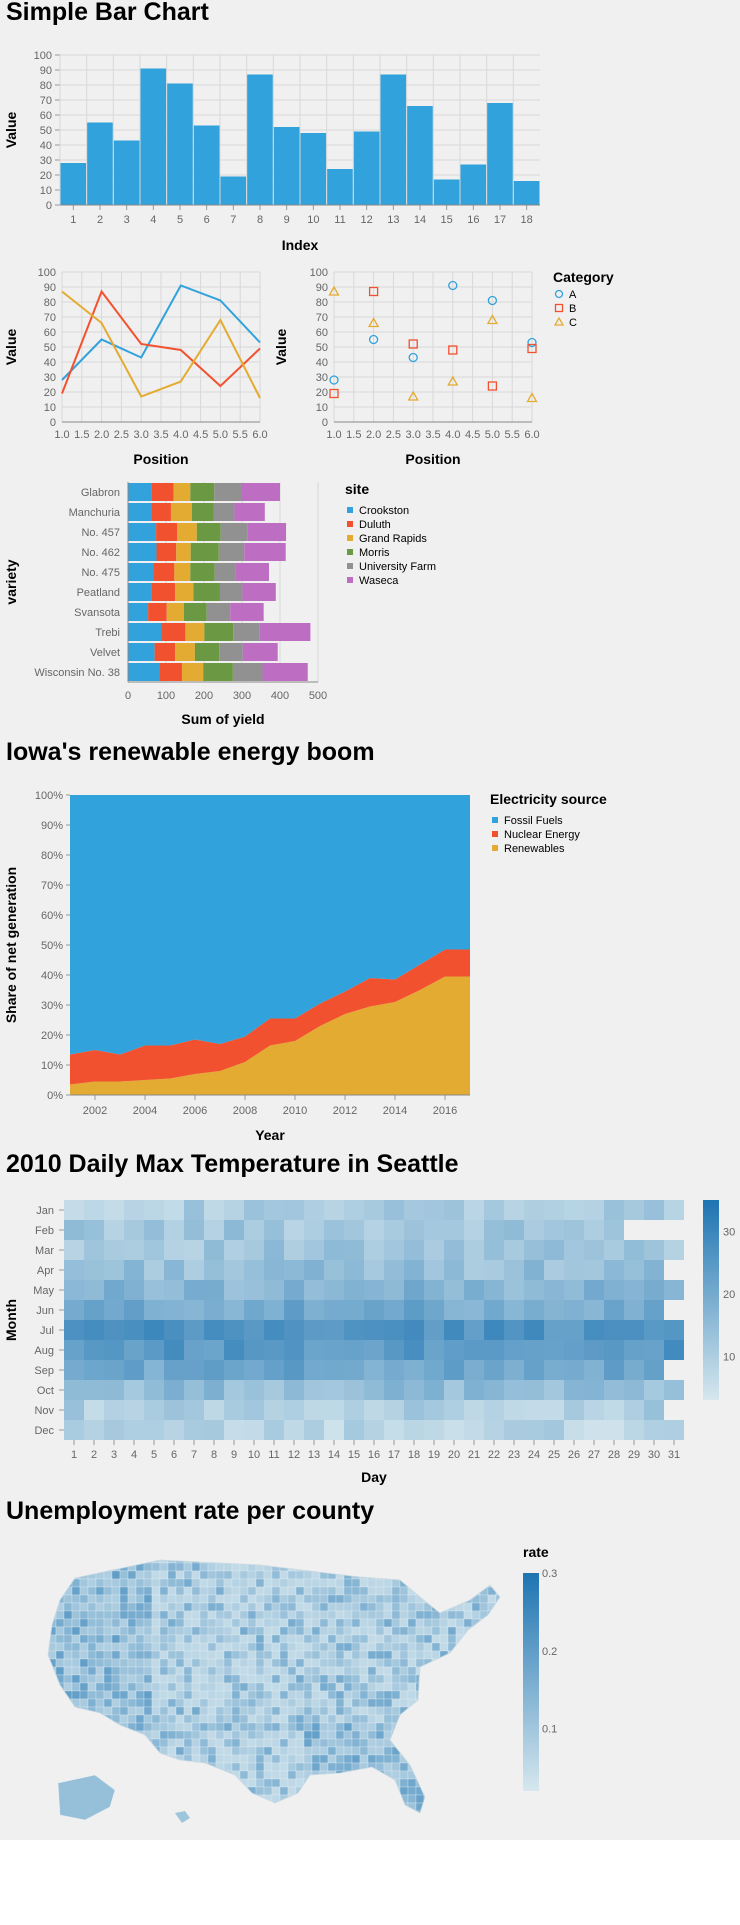  What do you see at coordinates (452, 435) in the screenshot?
I see `x-tick-label: 4.0` at bounding box center [452, 435].